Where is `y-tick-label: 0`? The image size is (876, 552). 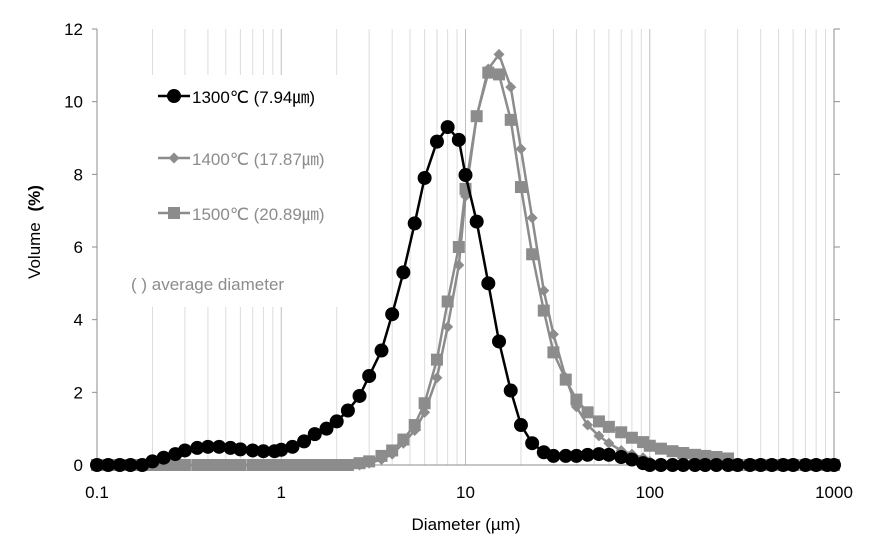
y-tick-label: 0 is located at coordinates (78, 465).